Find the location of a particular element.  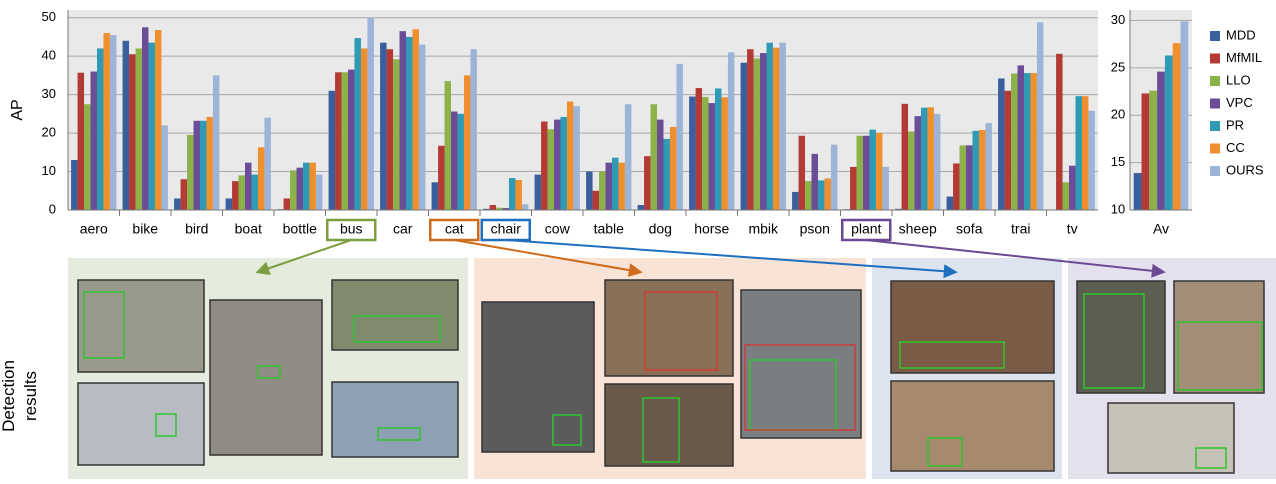

x-tick-label: cow is located at coordinates (558, 229).